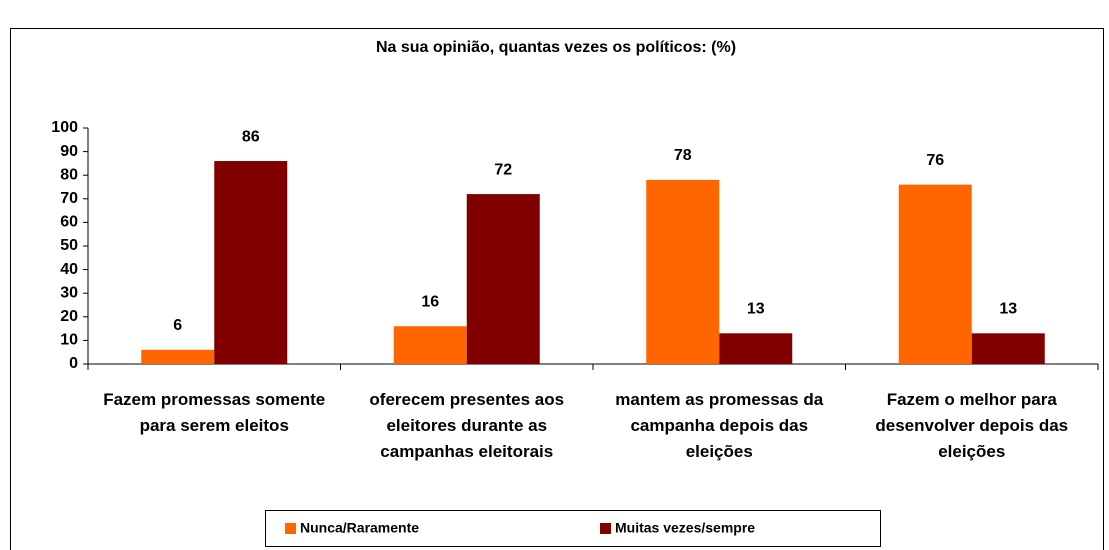  Describe the element at coordinates (251, 136) in the screenshot. I see `data-label: 86` at that location.